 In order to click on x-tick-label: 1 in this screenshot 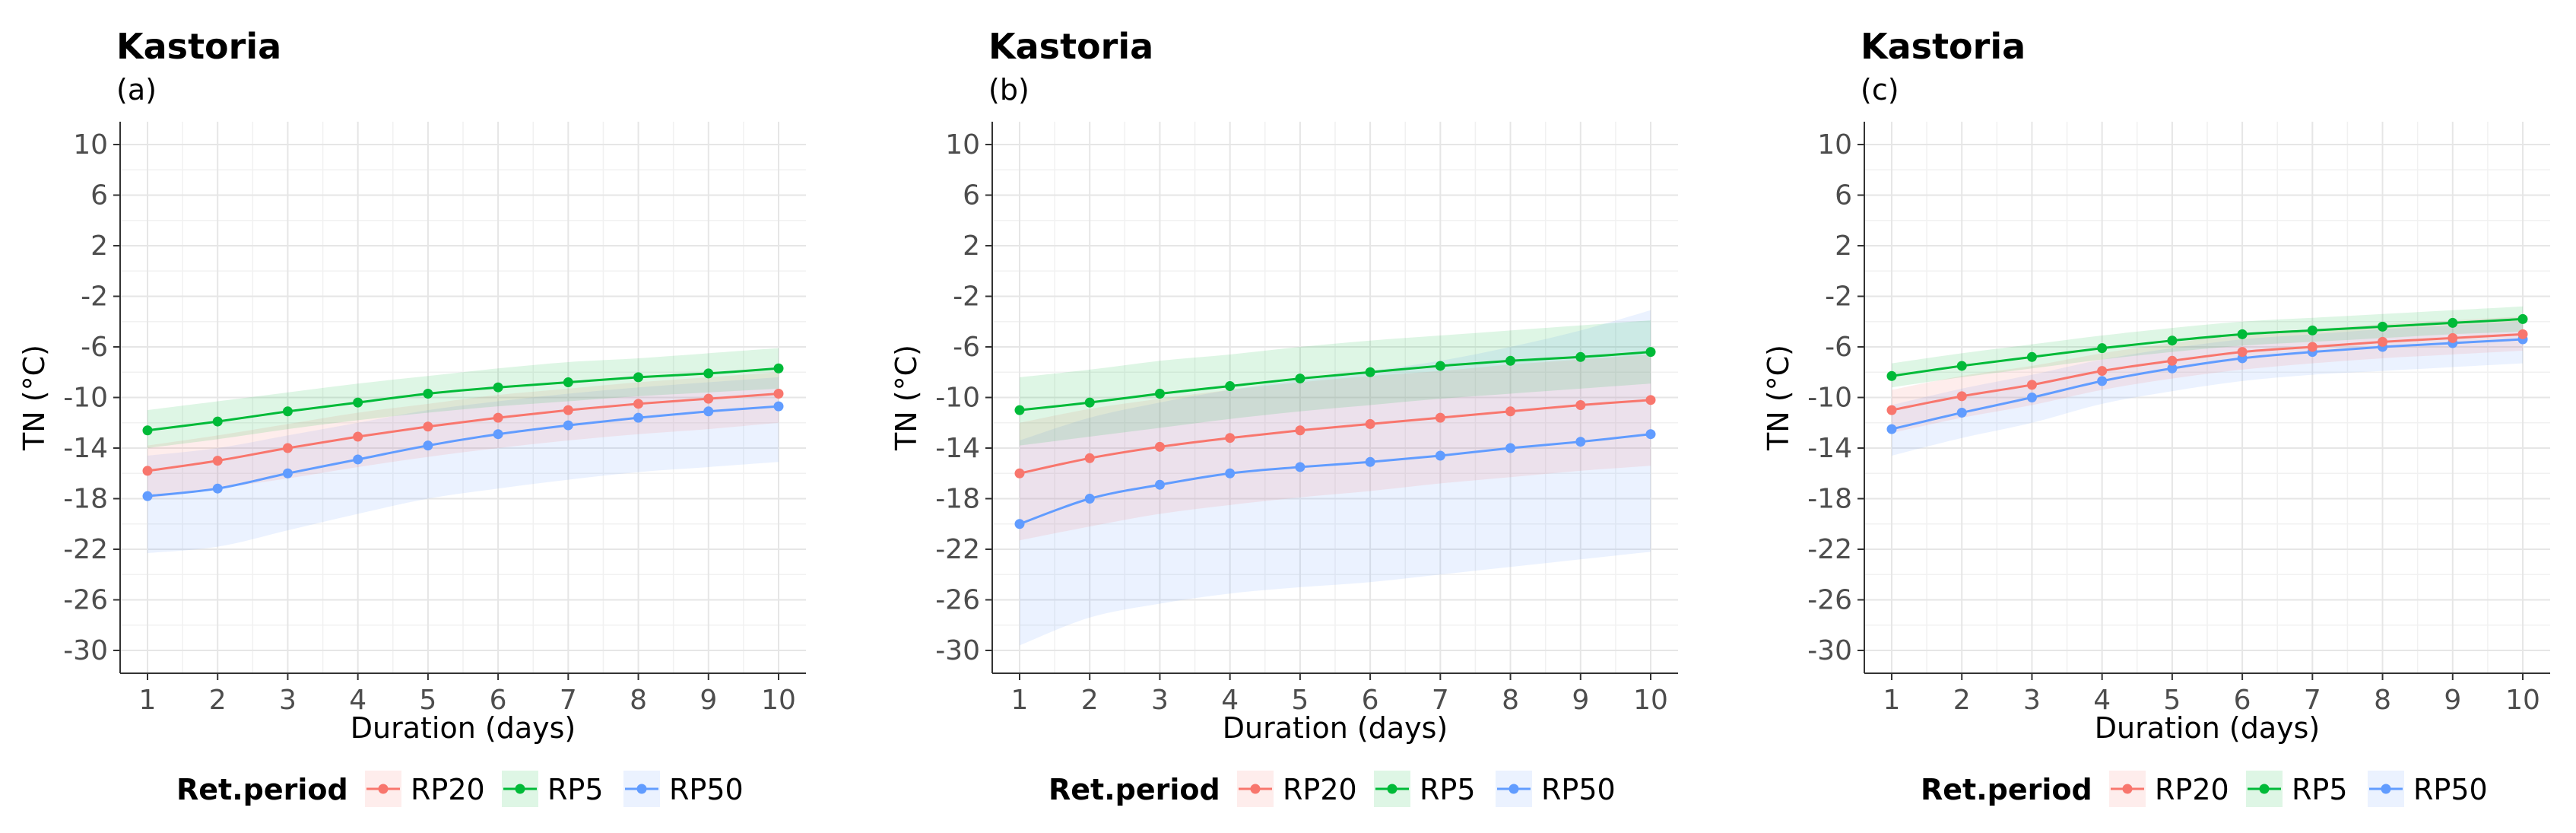, I will do `click(1892, 700)`.